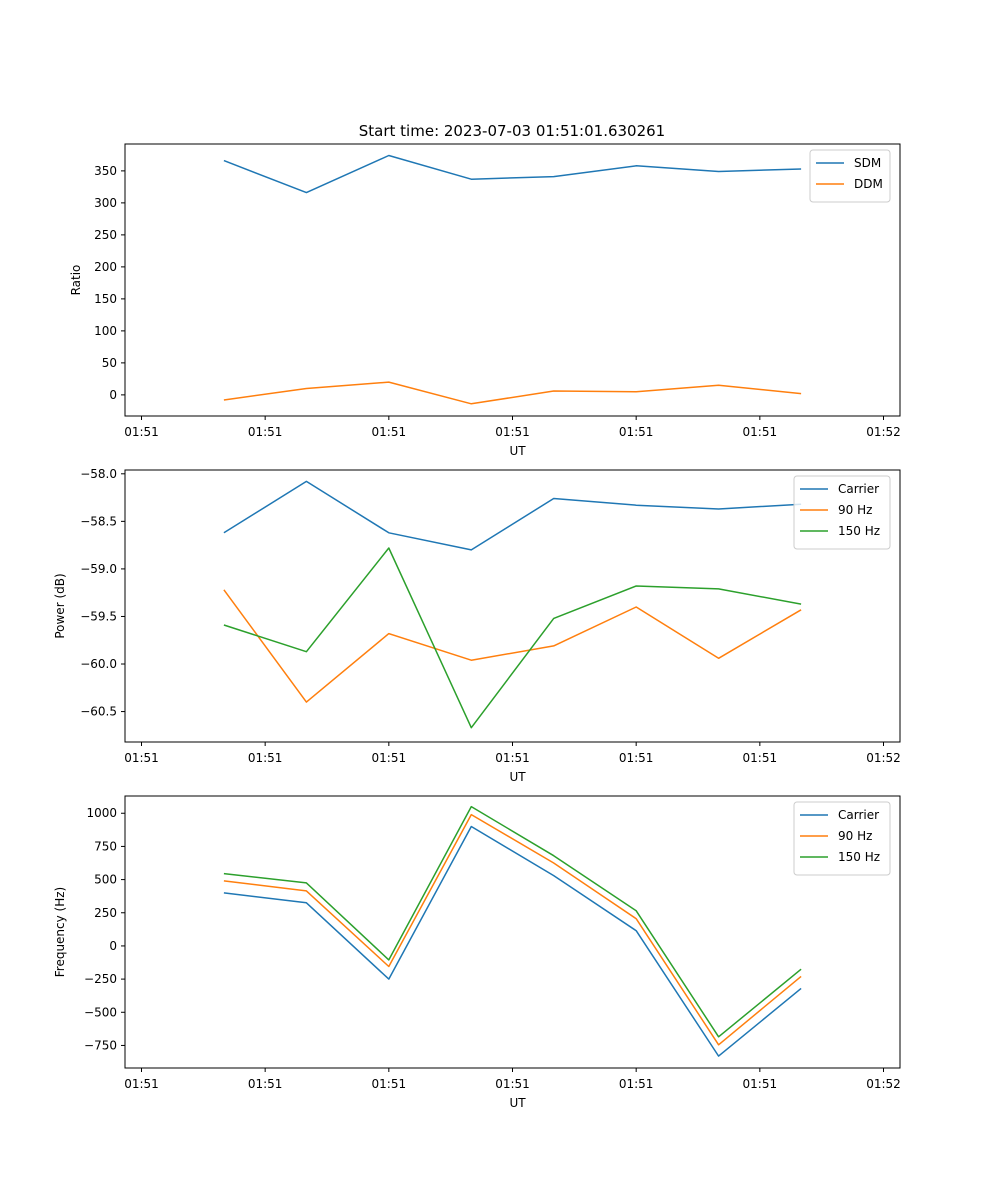 The width and height of the screenshot is (1000, 1200). I want to click on y-tick-label: 300, so click(105, 203).